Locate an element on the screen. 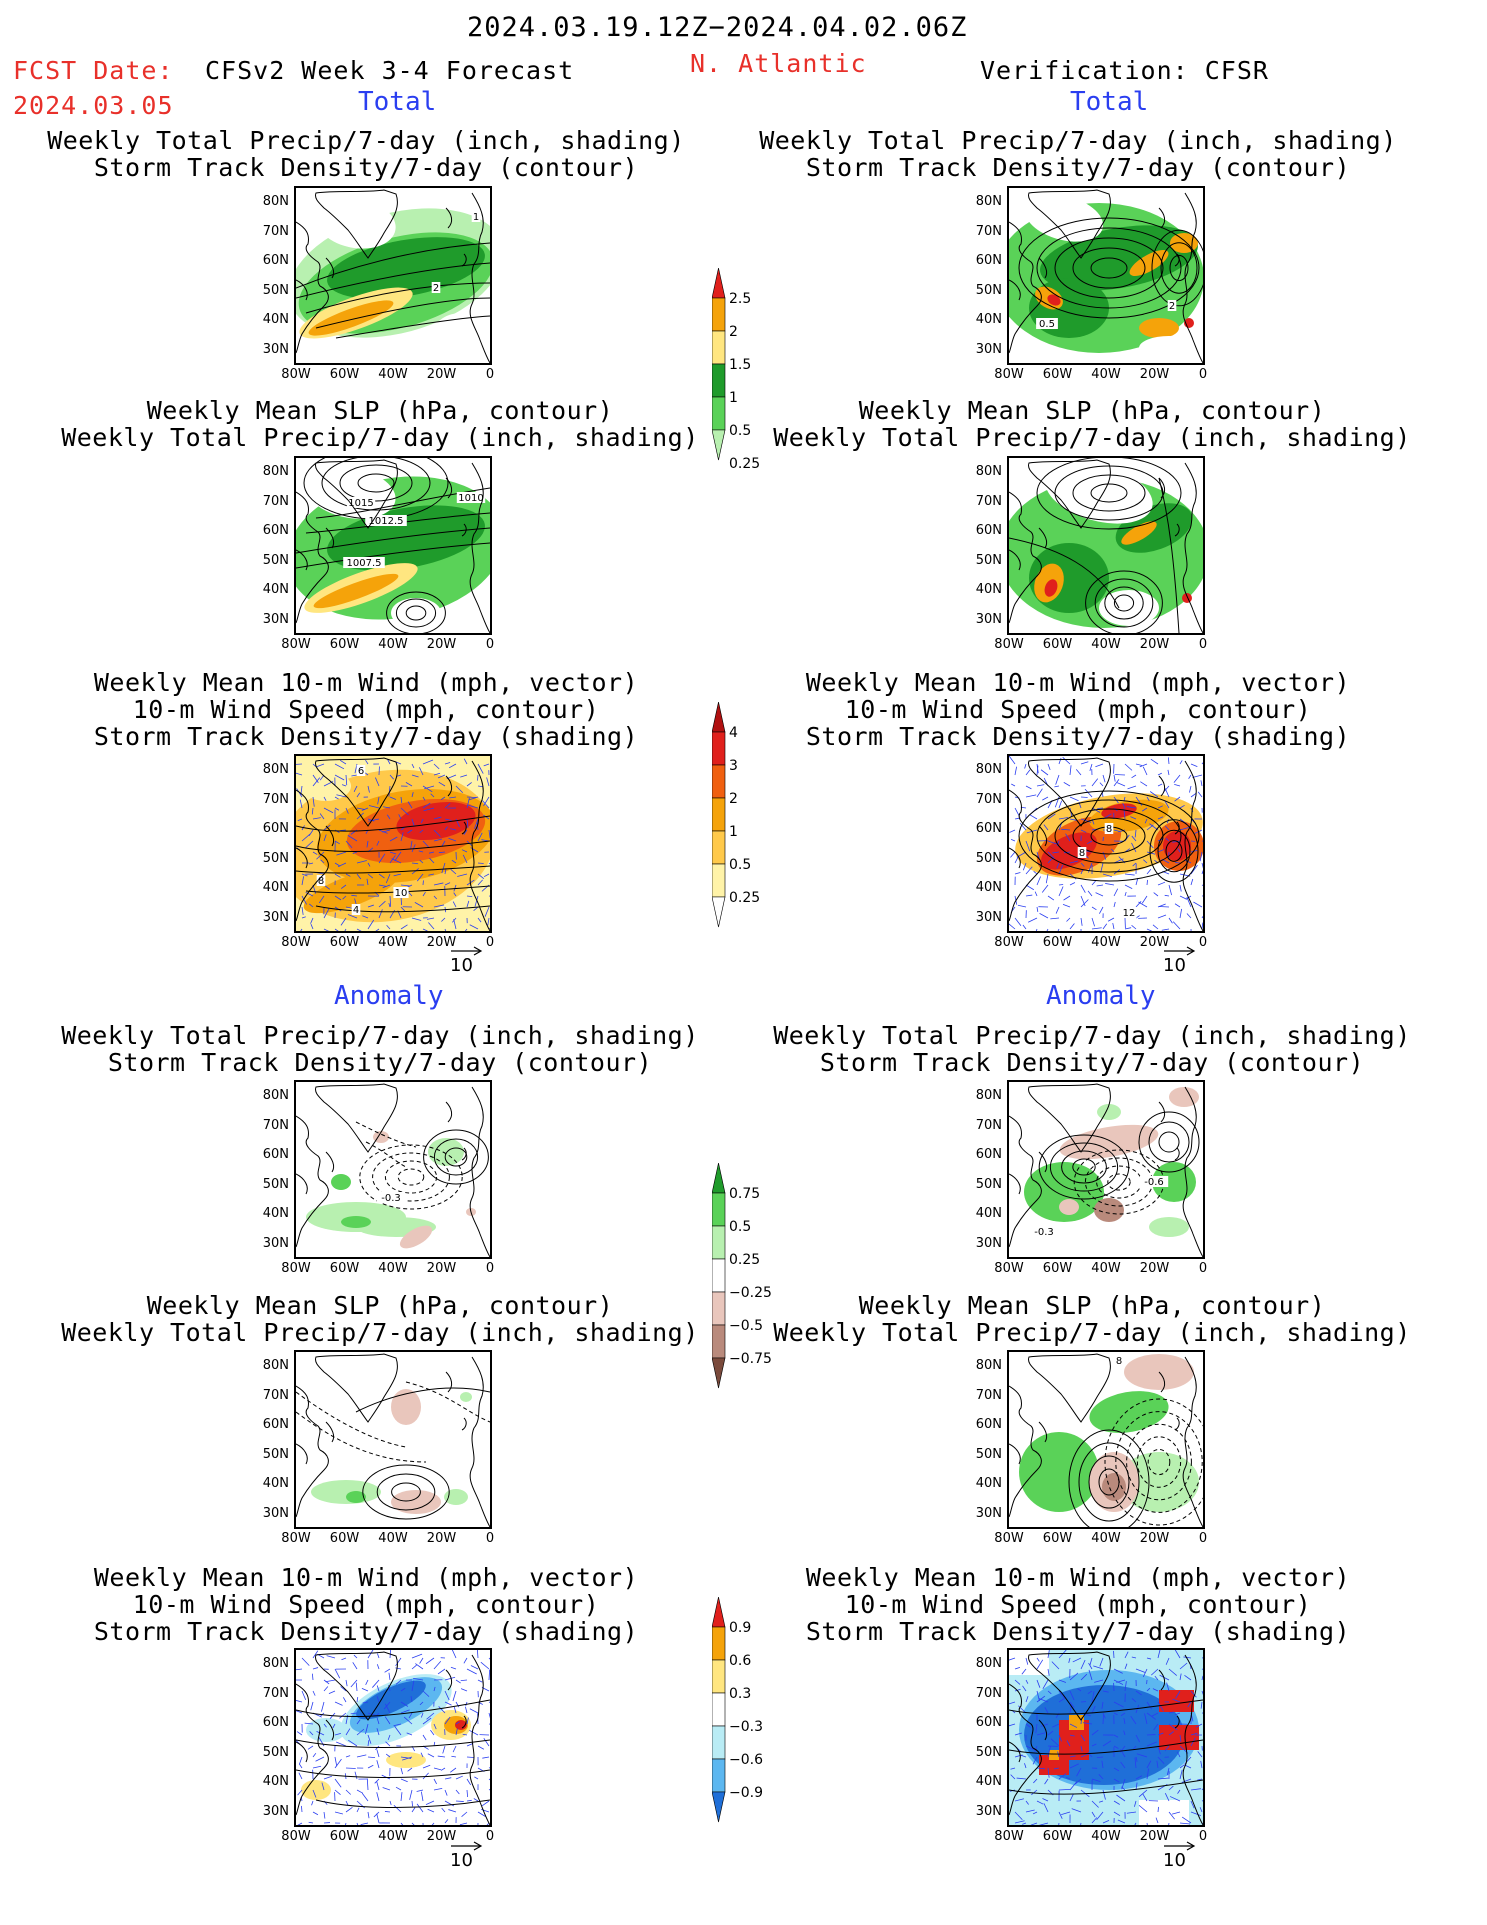  colorbar-label: 2.5 is located at coordinates (740, 299).